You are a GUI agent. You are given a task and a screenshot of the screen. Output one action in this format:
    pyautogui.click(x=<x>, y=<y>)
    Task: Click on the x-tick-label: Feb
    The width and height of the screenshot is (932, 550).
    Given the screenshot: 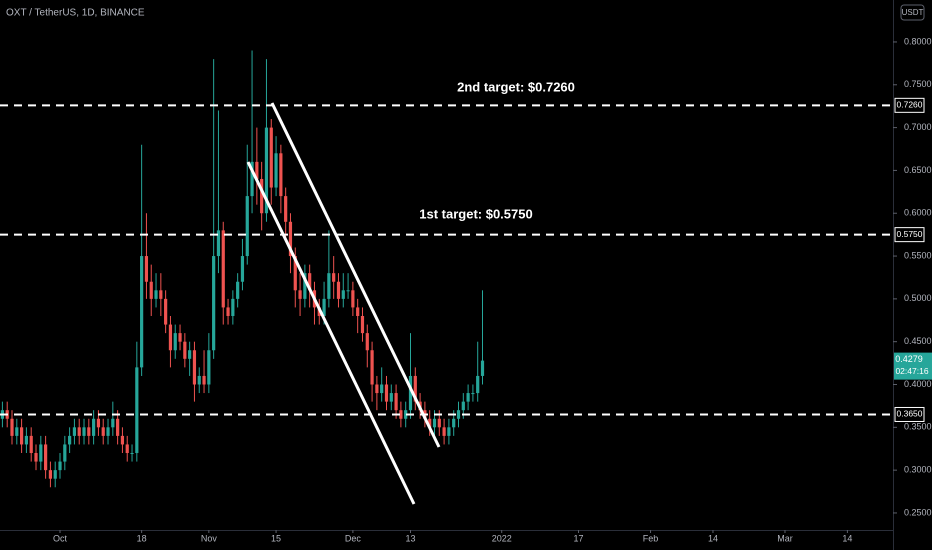 What is the action you would take?
    pyautogui.click(x=651, y=538)
    